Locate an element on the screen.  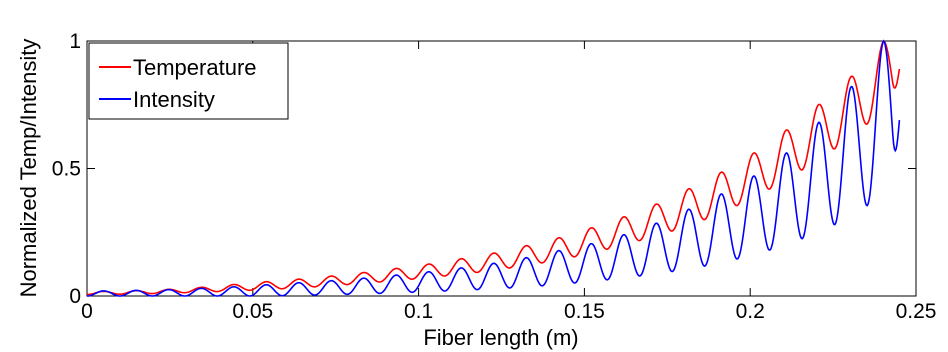
y-axis-label: Normalized Temp/Intensity is located at coordinates (28, 168).